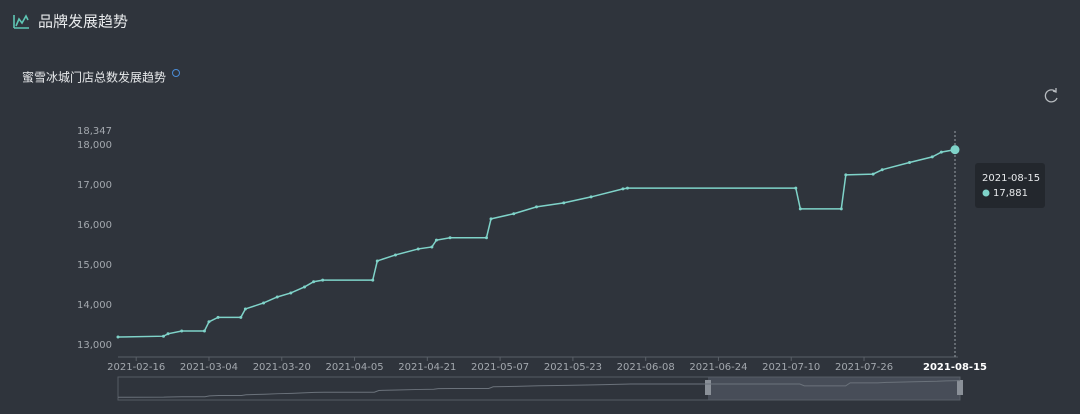 The image size is (1080, 414). What do you see at coordinates (500, 367) in the screenshot?
I see `x-tick-label: 2021-05-07` at bounding box center [500, 367].